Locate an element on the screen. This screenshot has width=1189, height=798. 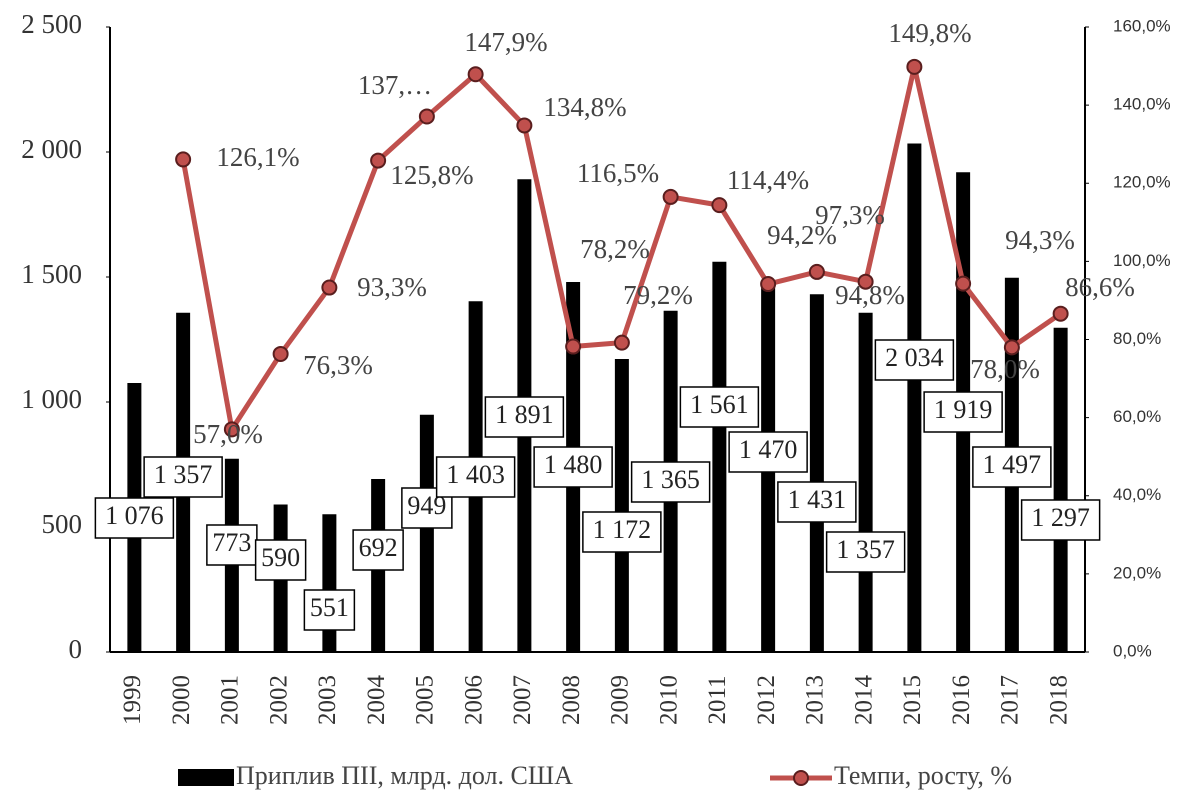
legend-label: Темпи, росту, % is located at coordinates (923, 775).